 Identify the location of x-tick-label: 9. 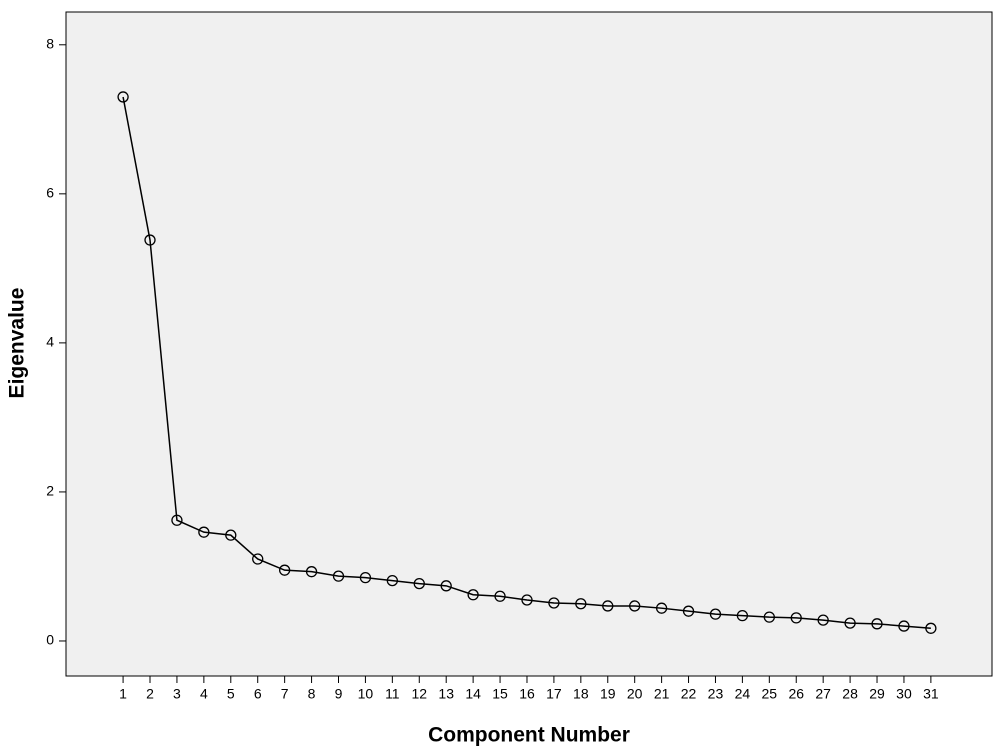
(339, 694).